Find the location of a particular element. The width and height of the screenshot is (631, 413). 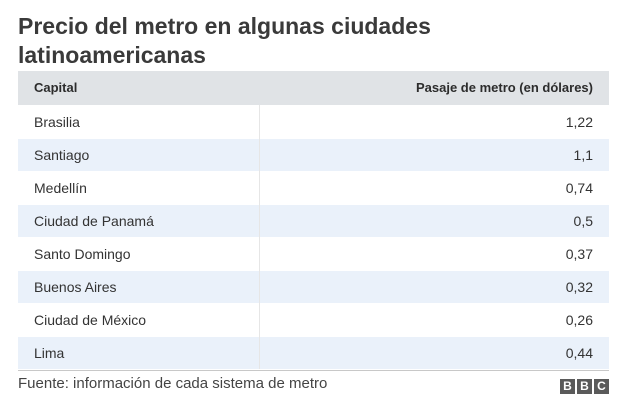

bbc-logo-letter: C is located at coordinates (601, 386).